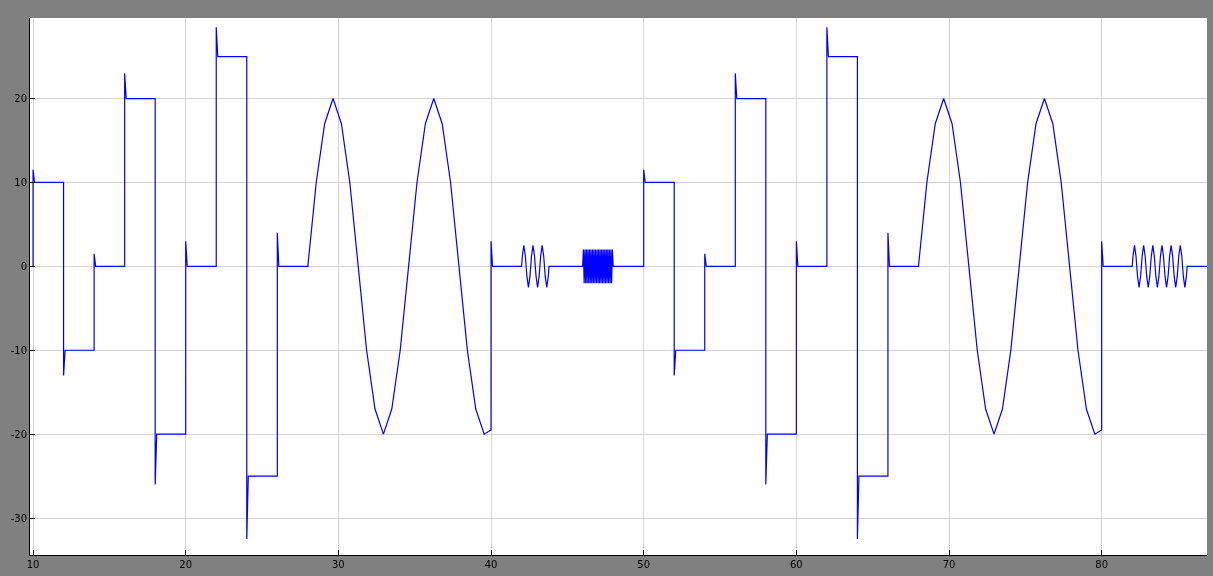 Image resolution: width=1213 pixels, height=576 pixels. What do you see at coordinates (186, 564) in the screenshot?
I see `x-tick-label: 20` at bounding box center [186, 564].